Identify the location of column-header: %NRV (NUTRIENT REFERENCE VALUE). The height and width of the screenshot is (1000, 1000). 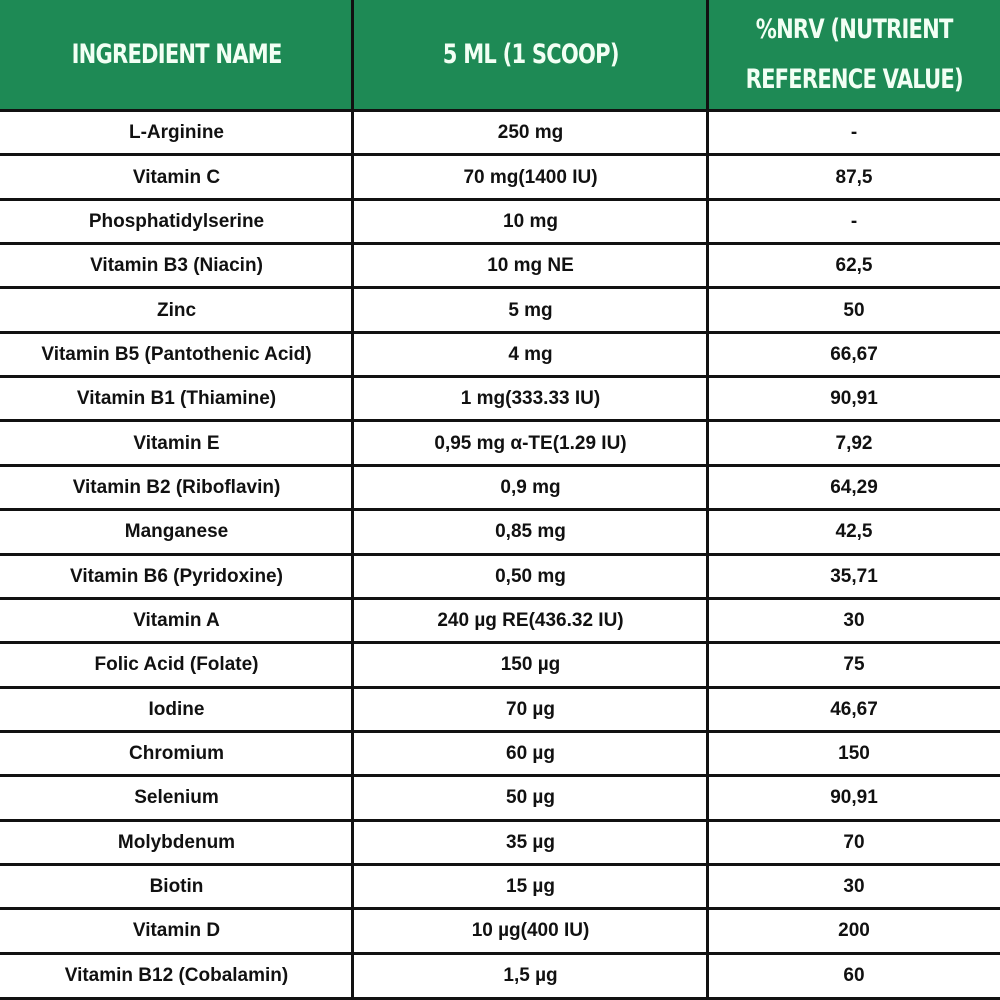
(854, 55).